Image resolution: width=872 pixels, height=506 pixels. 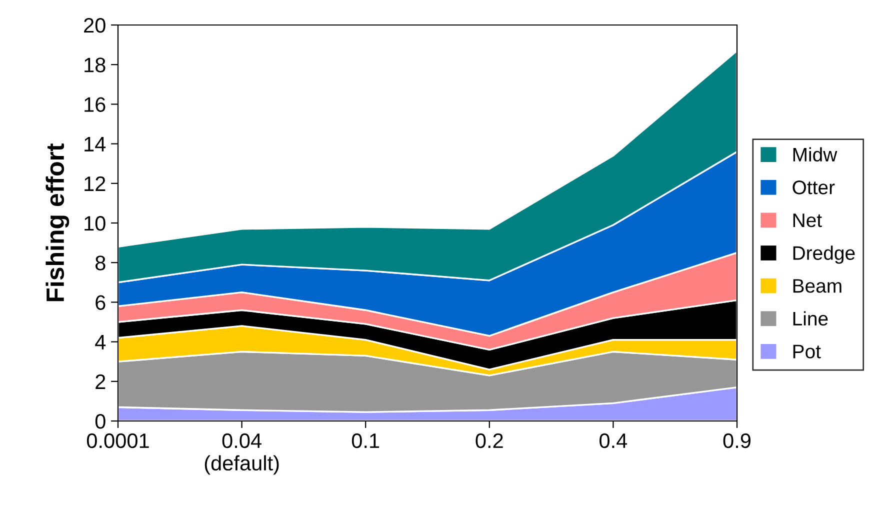 I want to click on y-axis-title: Fishing effort, so click(x=58, y=222).